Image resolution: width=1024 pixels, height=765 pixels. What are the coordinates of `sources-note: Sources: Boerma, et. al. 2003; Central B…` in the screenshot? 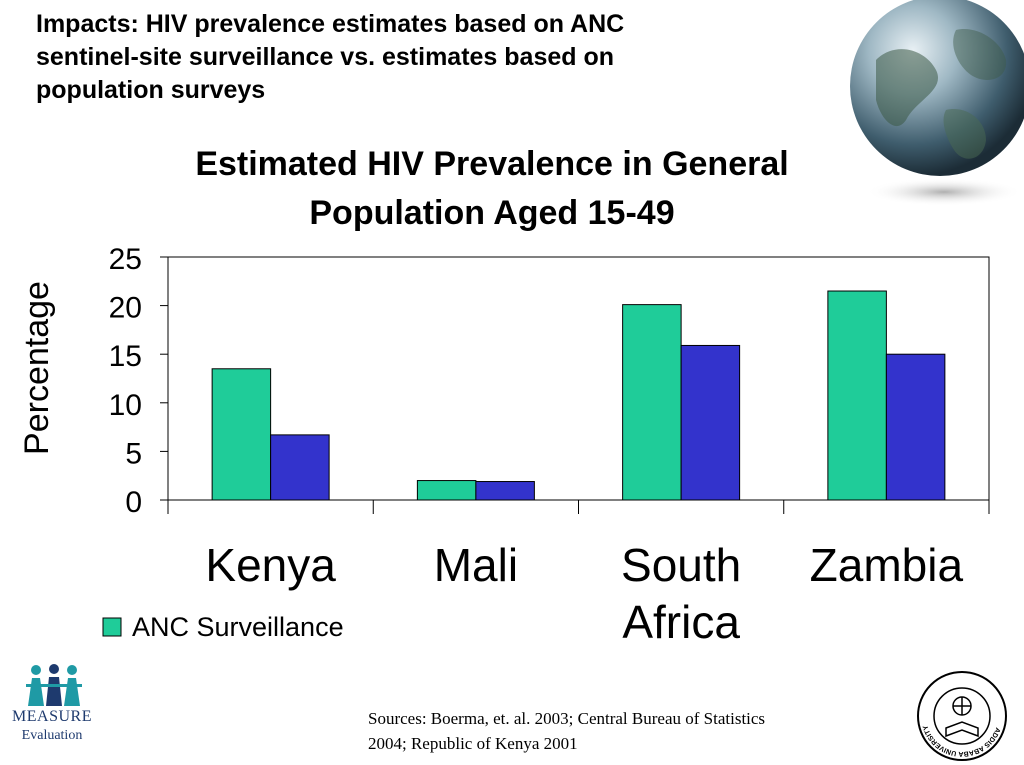 It's located at (648, 731).